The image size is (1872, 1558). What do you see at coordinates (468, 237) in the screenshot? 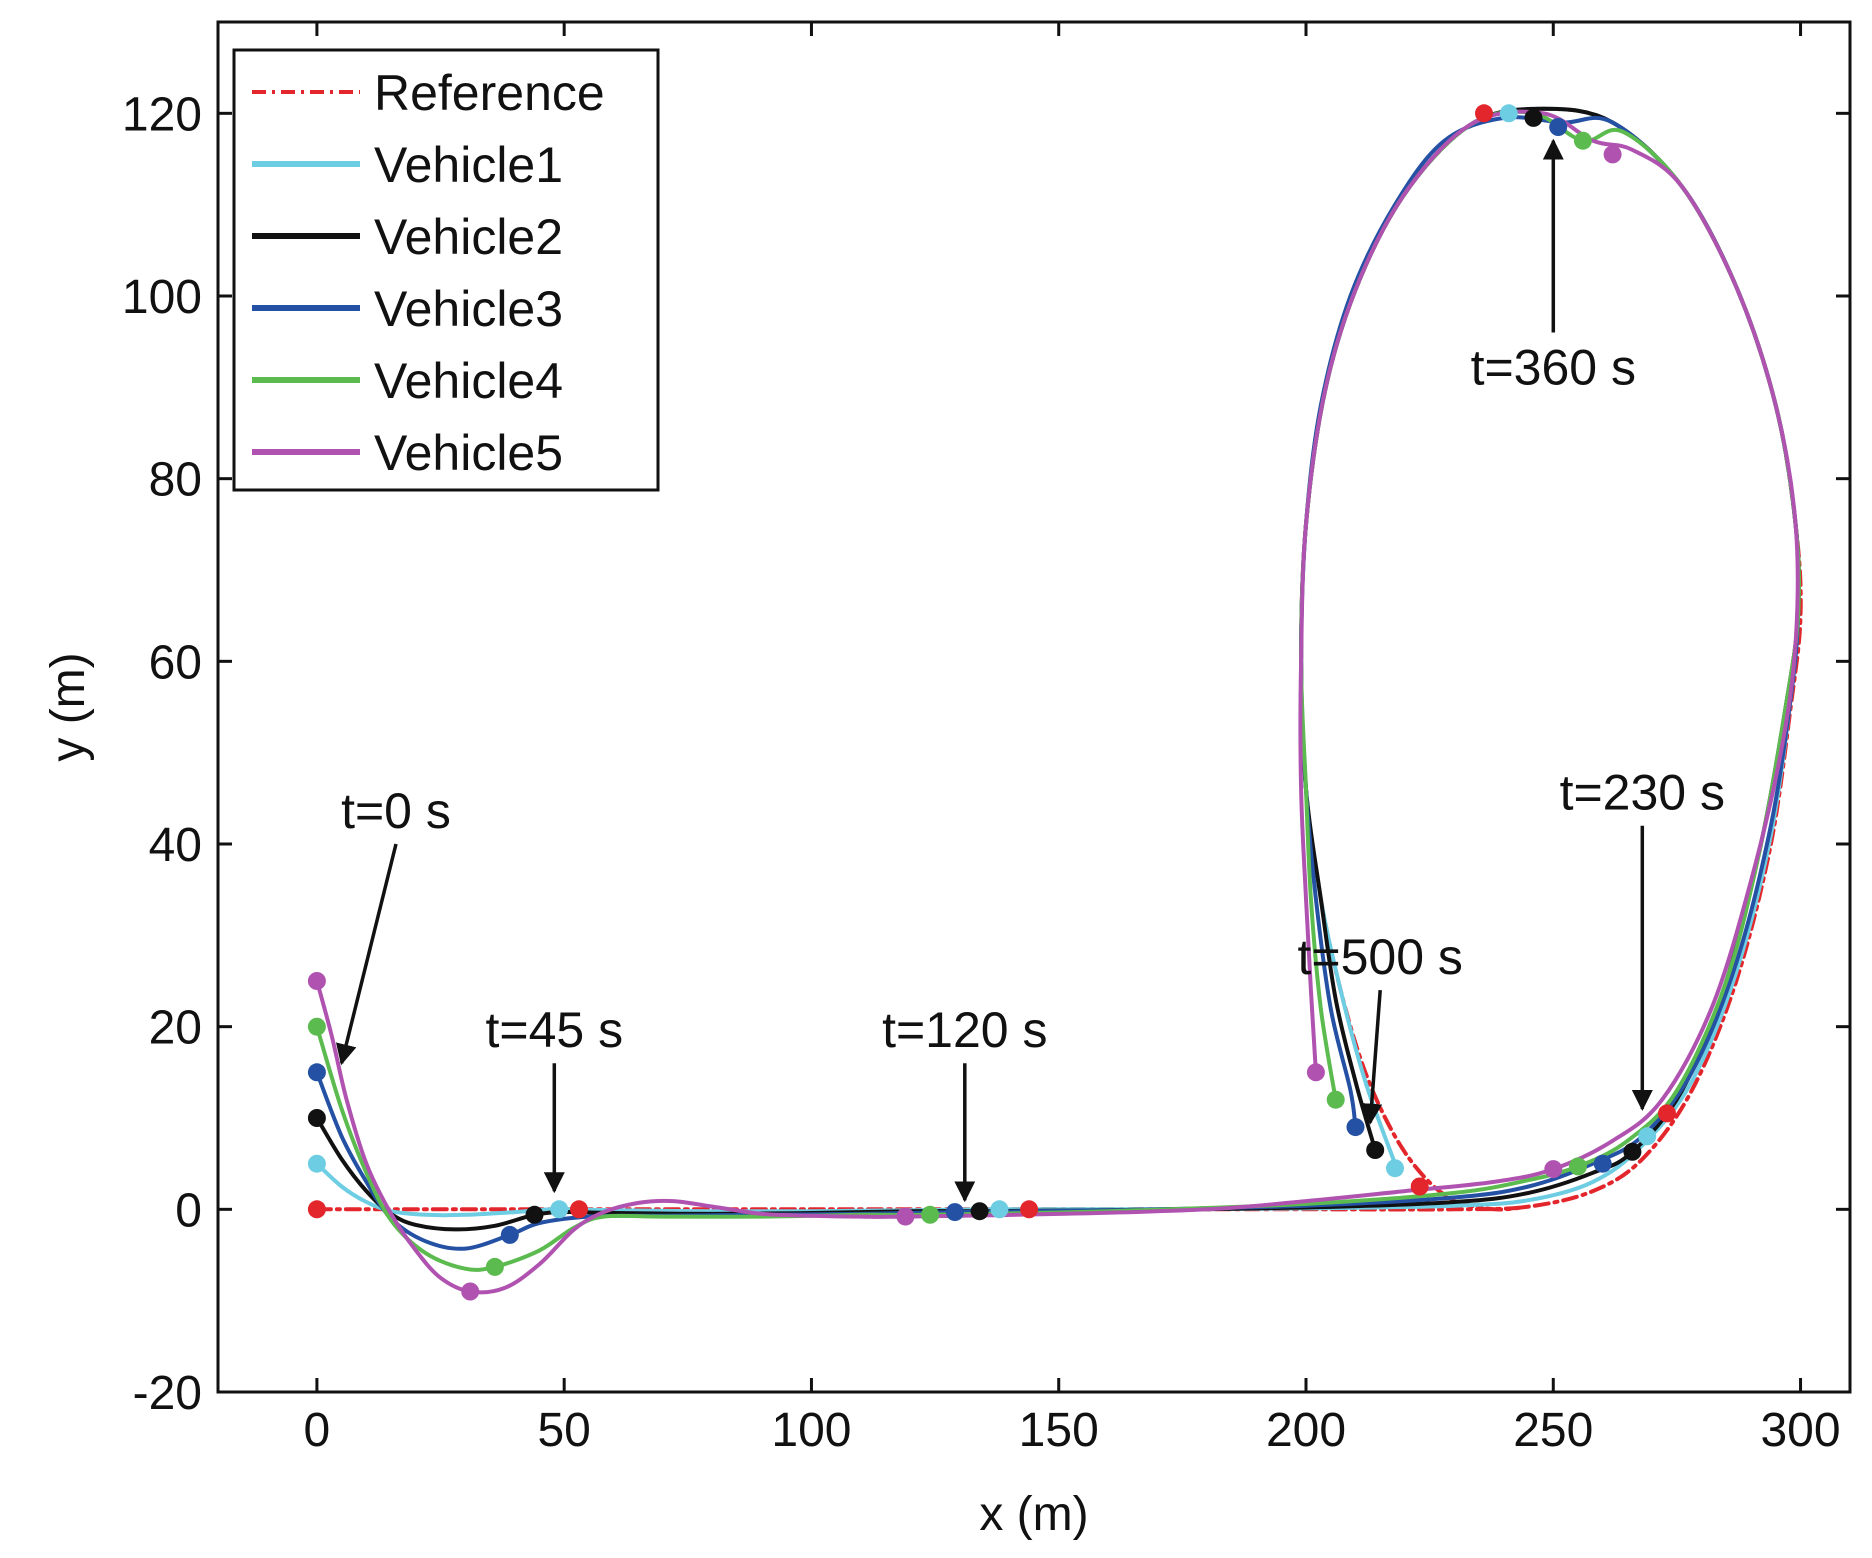
I see `legend-label-vehicle2: Vehicle2` at bounding box center [468, 237].